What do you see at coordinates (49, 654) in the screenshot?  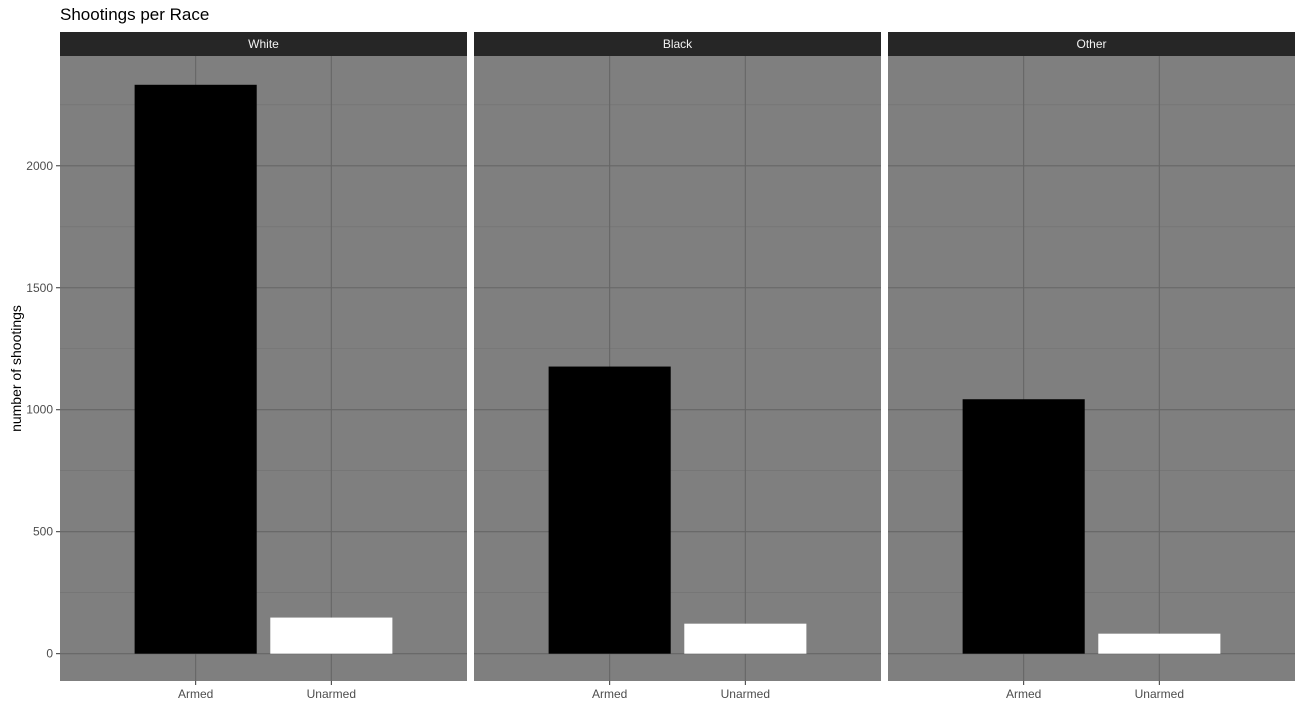 I see `y-tick-label: 0` at bounding box center [49, 654].